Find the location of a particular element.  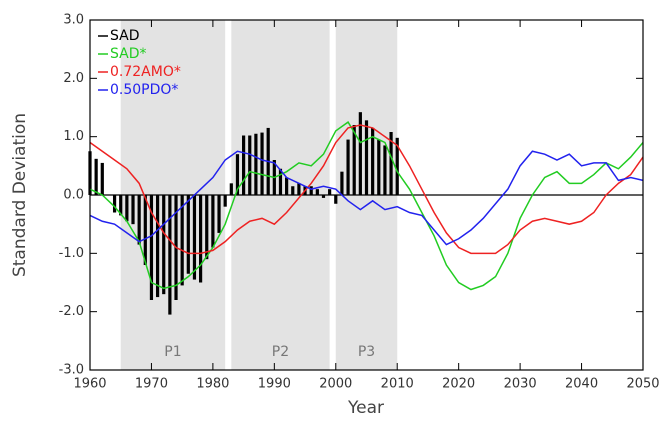

y-tick-label: 3.0 is located at coordinates (73, 20).